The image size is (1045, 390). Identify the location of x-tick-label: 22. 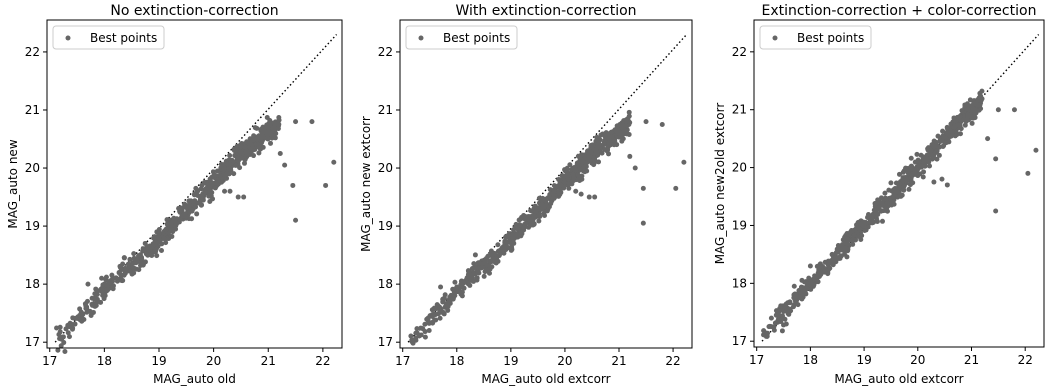
(672, 361).